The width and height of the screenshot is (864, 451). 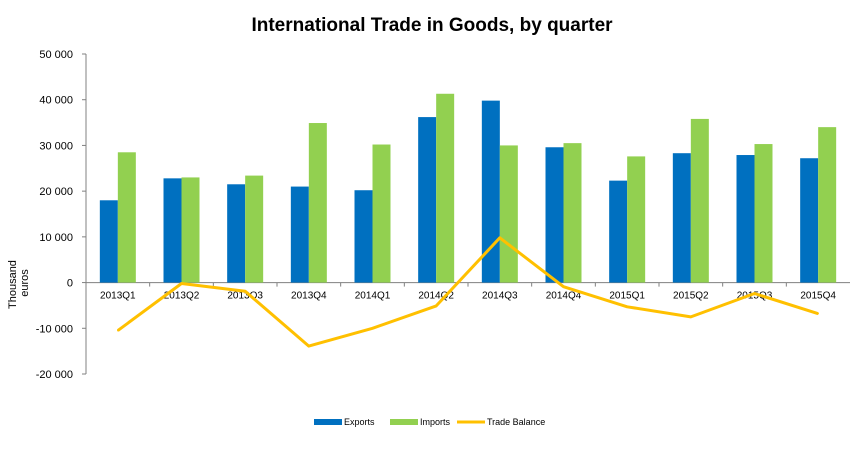 What do you see at coordinates (56, 101) in the screenshot?
I see `y-tick-label: 40 000` at bounding box center [56, 101].